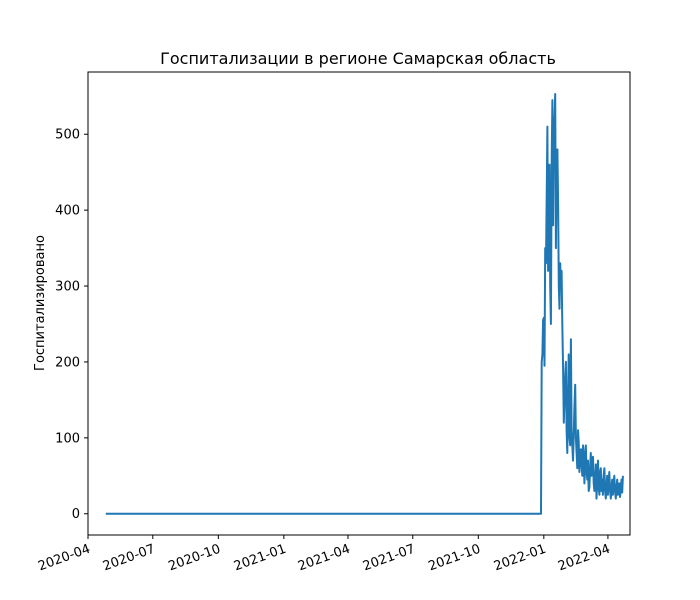  Describe the element at coordinates (76, 514) in the screenshot. I see `y-tick-label: 0` at that location.